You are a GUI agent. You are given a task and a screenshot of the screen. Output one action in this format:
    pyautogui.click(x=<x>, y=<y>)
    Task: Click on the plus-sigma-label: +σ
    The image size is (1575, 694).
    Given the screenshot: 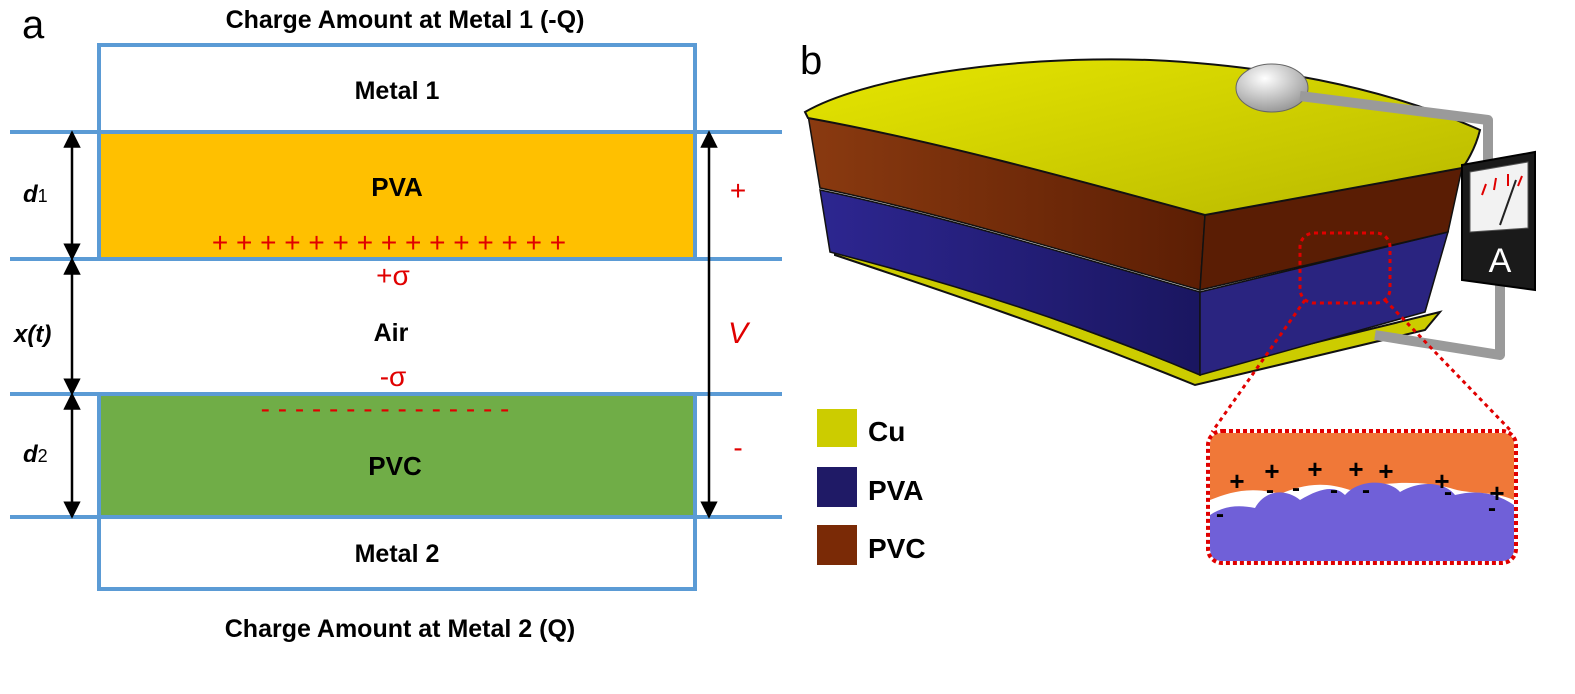 What is the action you would take?
    pyautogui.click(x=393, y=275)
    